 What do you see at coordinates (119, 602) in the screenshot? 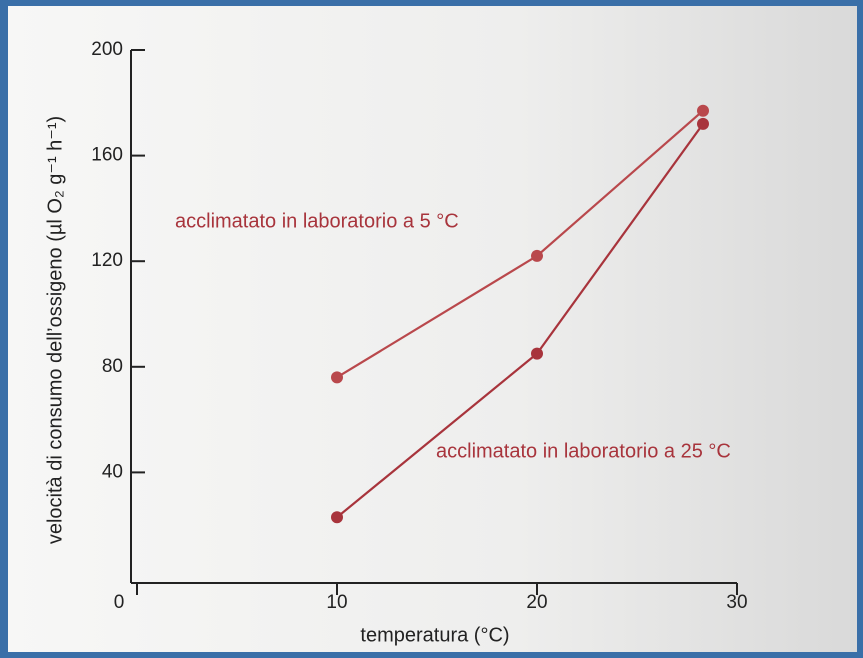
I see `x-tick-label: 0` at bounding box center [119, 602].